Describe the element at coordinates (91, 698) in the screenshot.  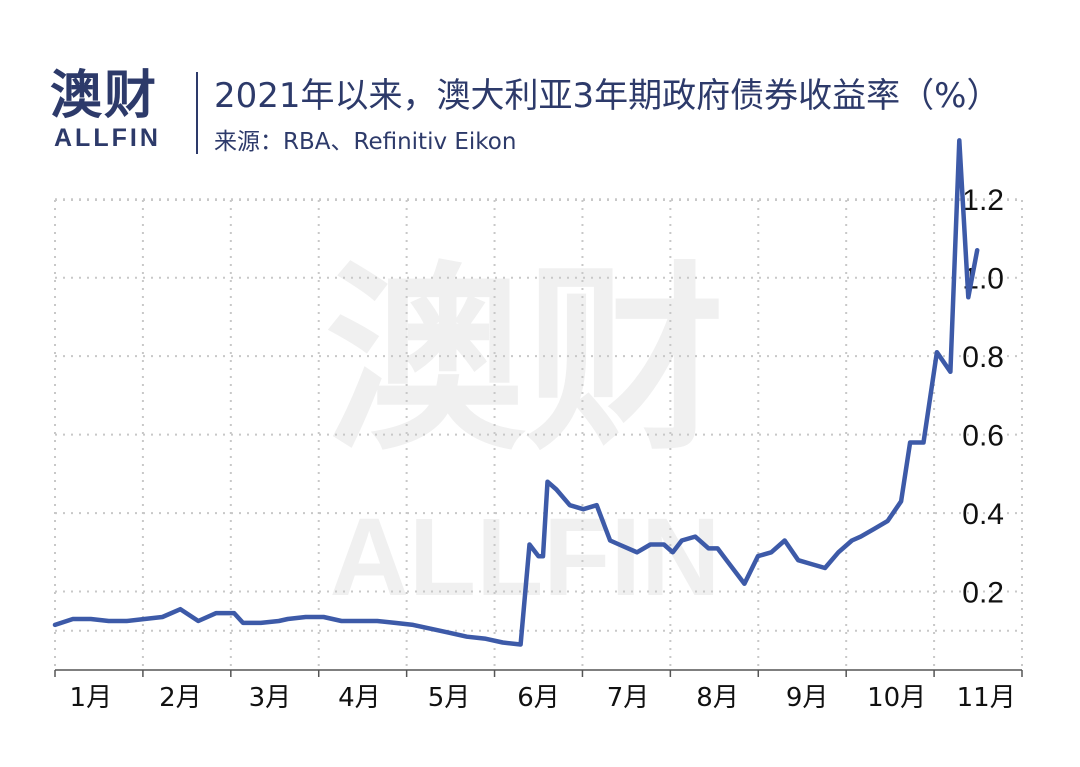
I see `x-tick-label: 1月` at that location.